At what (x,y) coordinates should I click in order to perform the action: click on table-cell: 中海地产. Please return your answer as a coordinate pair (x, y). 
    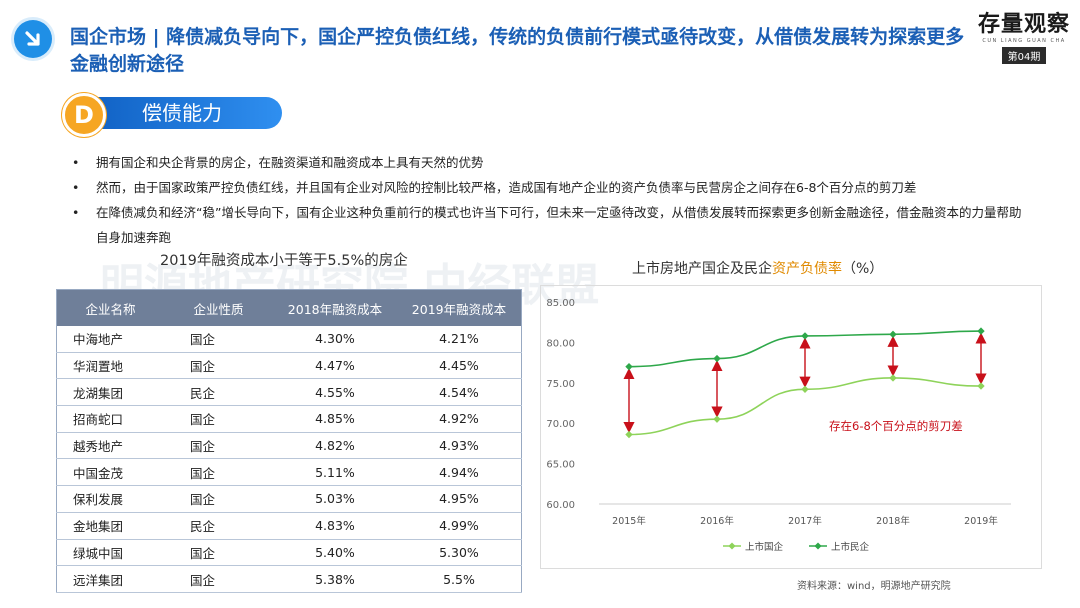
    Looking at the image, I should click on (110, 339).